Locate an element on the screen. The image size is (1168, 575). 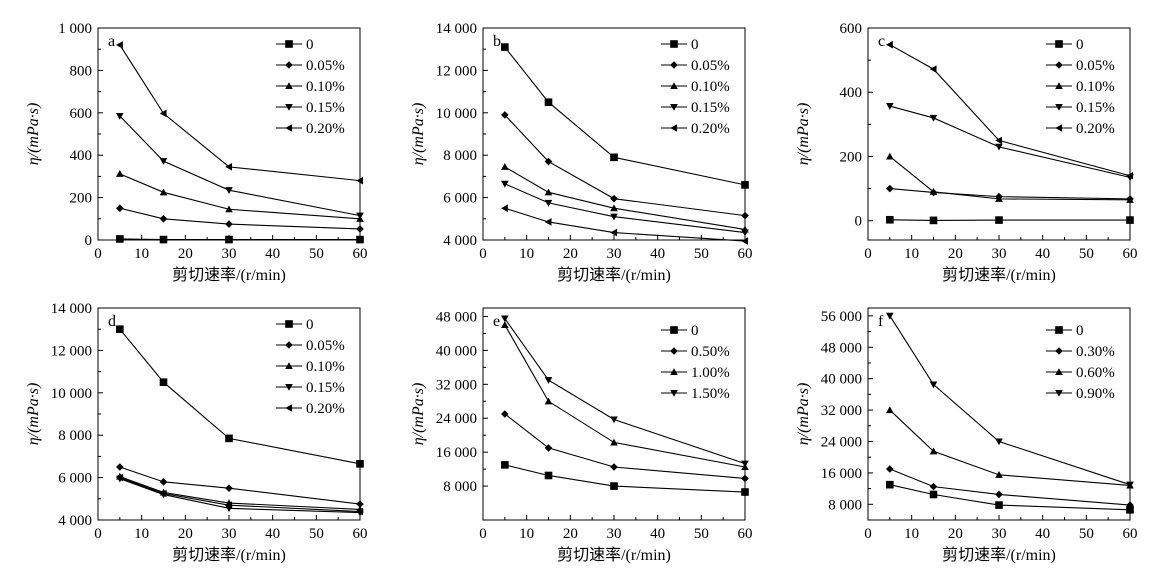
y-tick-label: 14 000 is located at coordinates (71, 309).